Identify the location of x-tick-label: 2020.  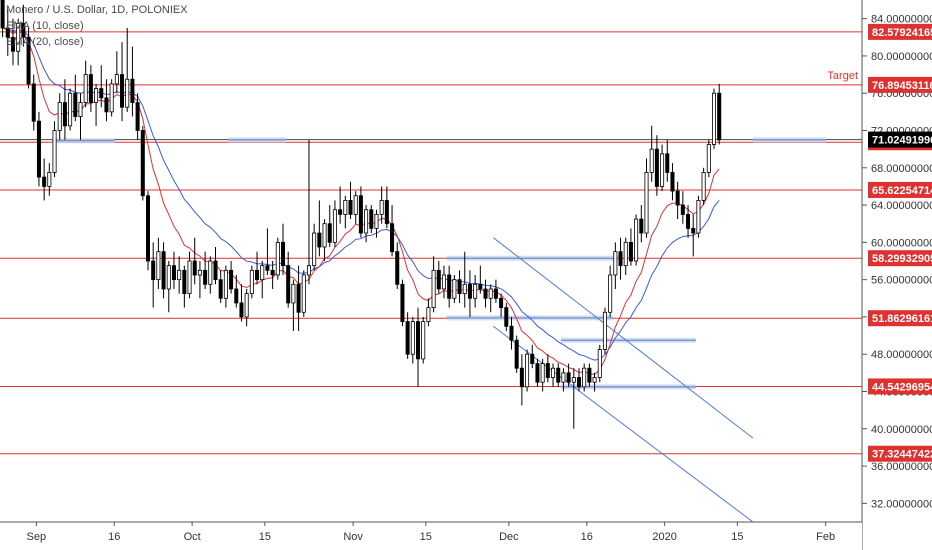
(664, 537).